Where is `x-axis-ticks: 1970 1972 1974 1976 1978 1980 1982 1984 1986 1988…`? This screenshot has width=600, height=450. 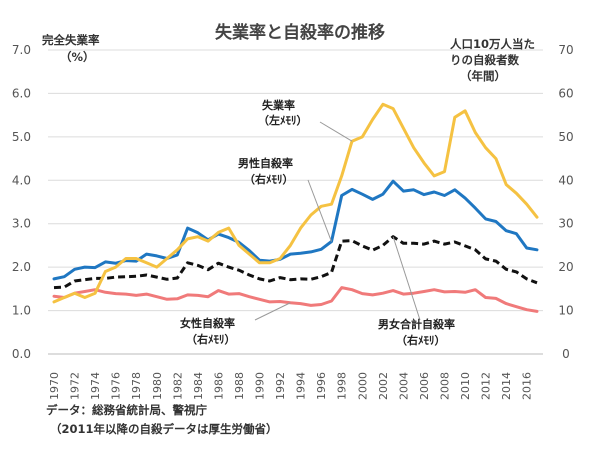 x-axis-ticks: 1970 1972 1974 1976 1978 1980 1982 1984 1986 1988… is located at coordinates (291, 386).